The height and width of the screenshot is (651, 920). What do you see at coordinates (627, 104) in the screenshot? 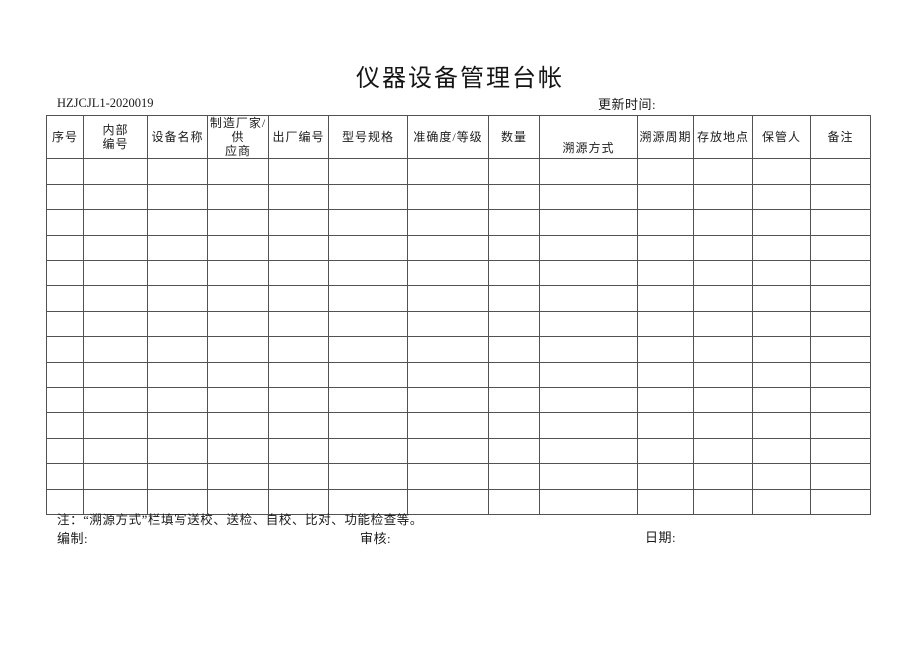
I see `update-time-label: 更新时间:` at bounding box center [627, 104].